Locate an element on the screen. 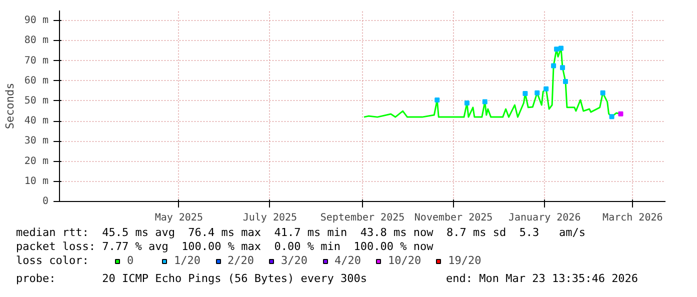  x-tick-label: November 2025 is located at coordinates (453, 218).